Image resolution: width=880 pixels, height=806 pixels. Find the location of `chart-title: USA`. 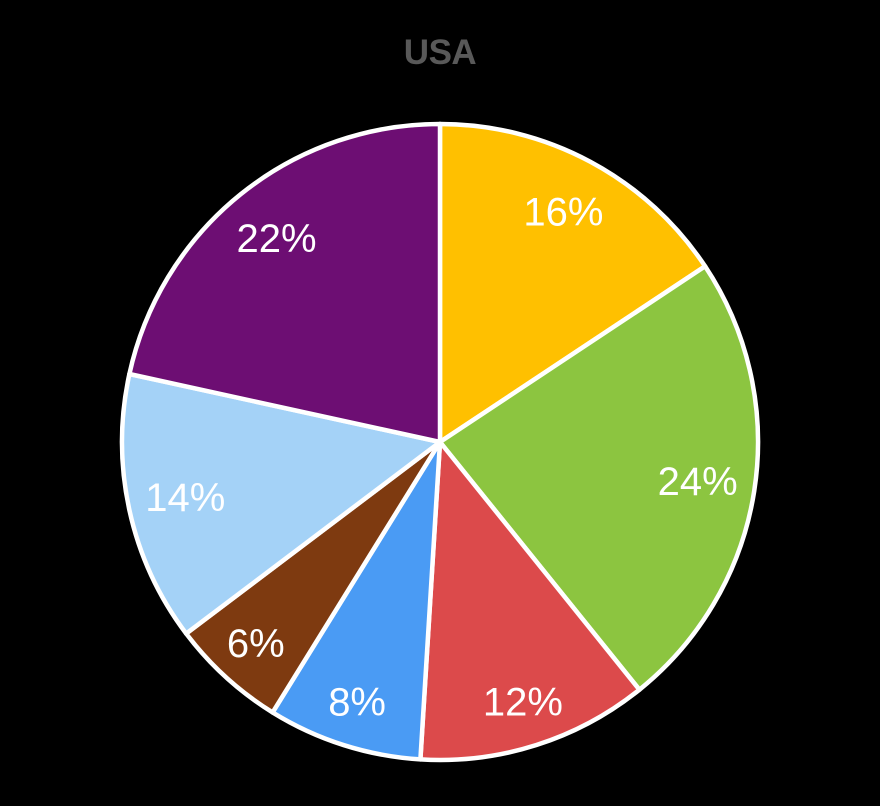

chart-title: USA is located at coordinates (440, 52).